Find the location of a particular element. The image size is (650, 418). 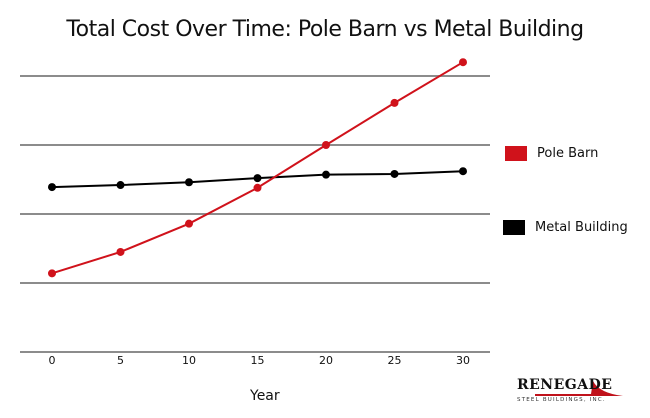

x-axis-label: Year is located at coordinates (265, 396).